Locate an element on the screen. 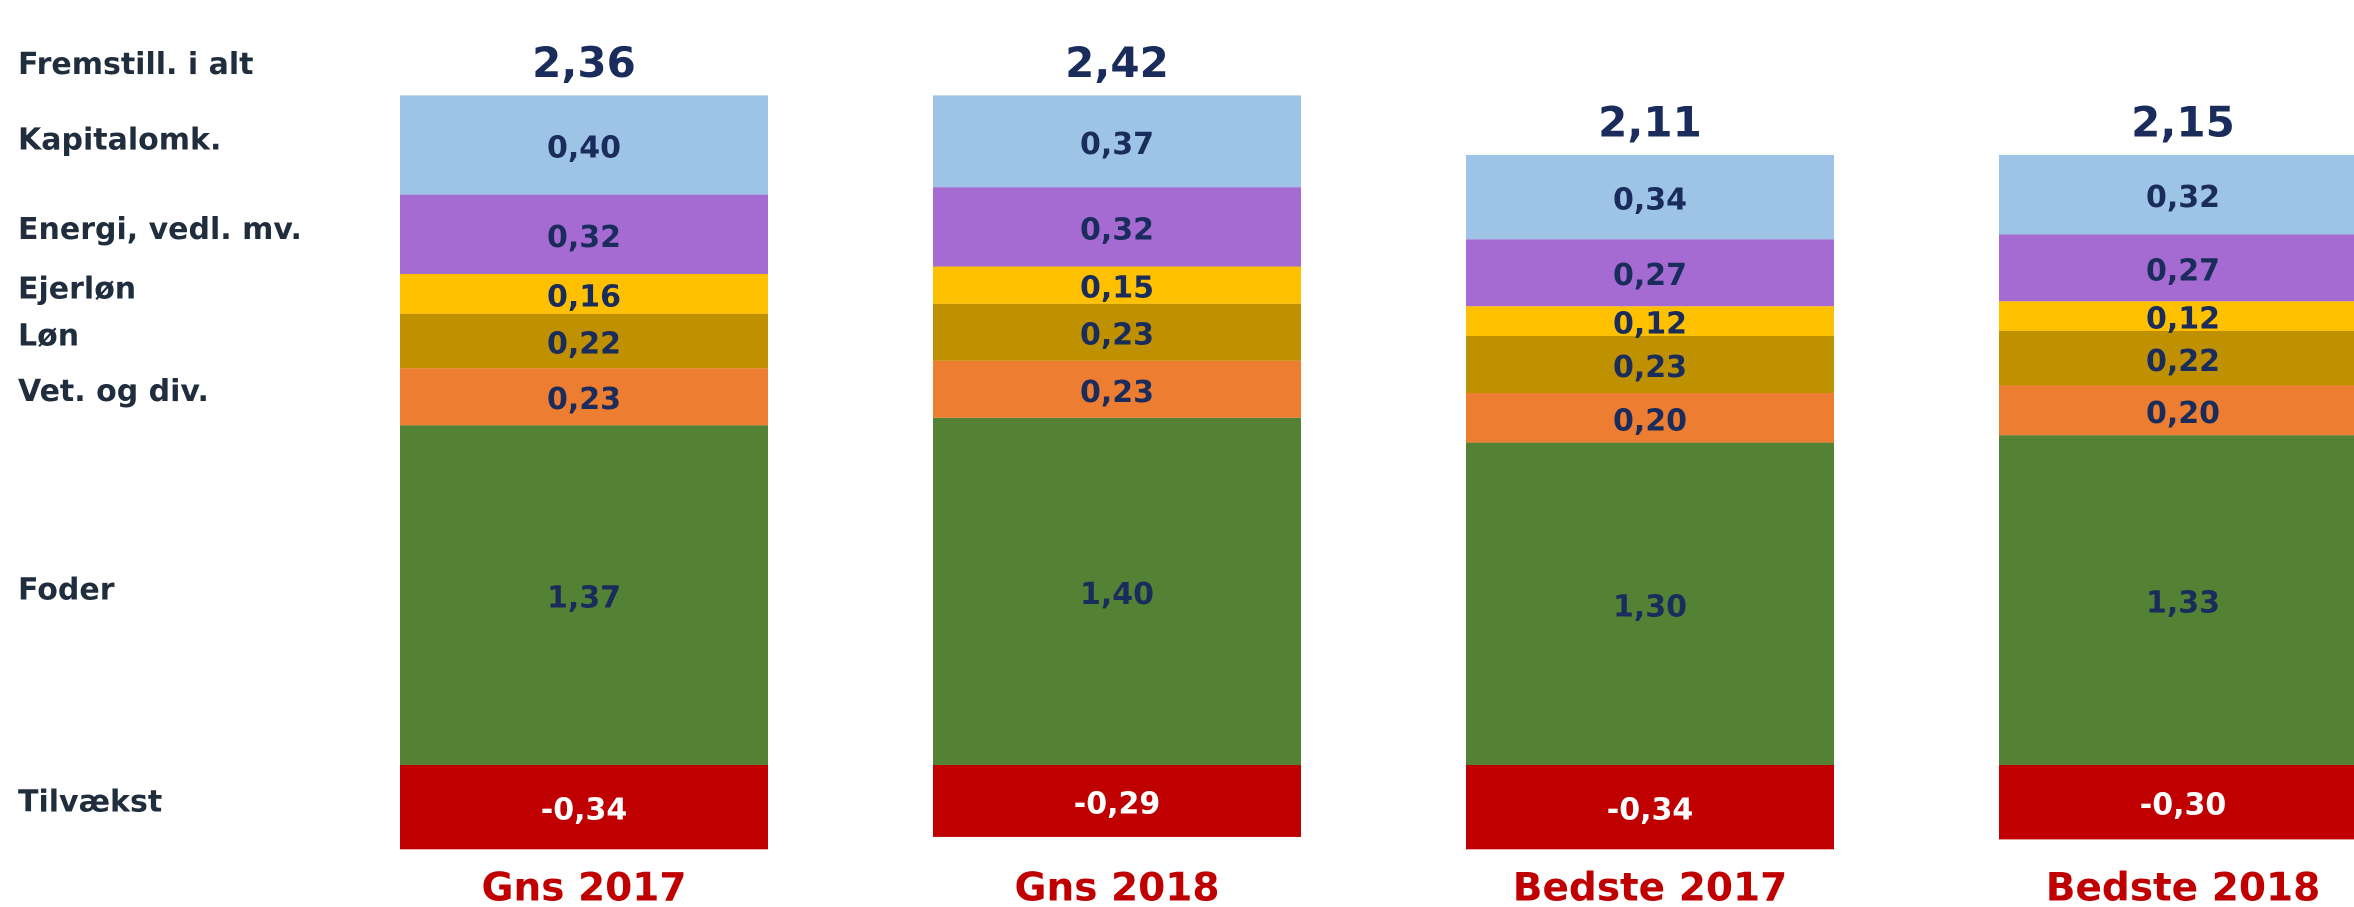  data-label: 1,30 is located at coordinates (1650, 606).